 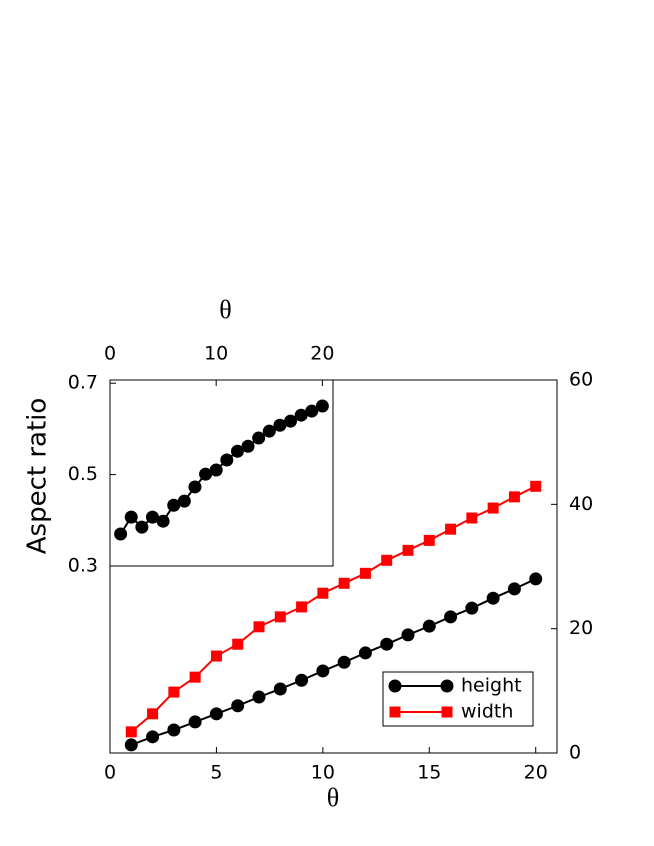 I want to click on y2-tick-label: 60, so click(x=581, y=380).